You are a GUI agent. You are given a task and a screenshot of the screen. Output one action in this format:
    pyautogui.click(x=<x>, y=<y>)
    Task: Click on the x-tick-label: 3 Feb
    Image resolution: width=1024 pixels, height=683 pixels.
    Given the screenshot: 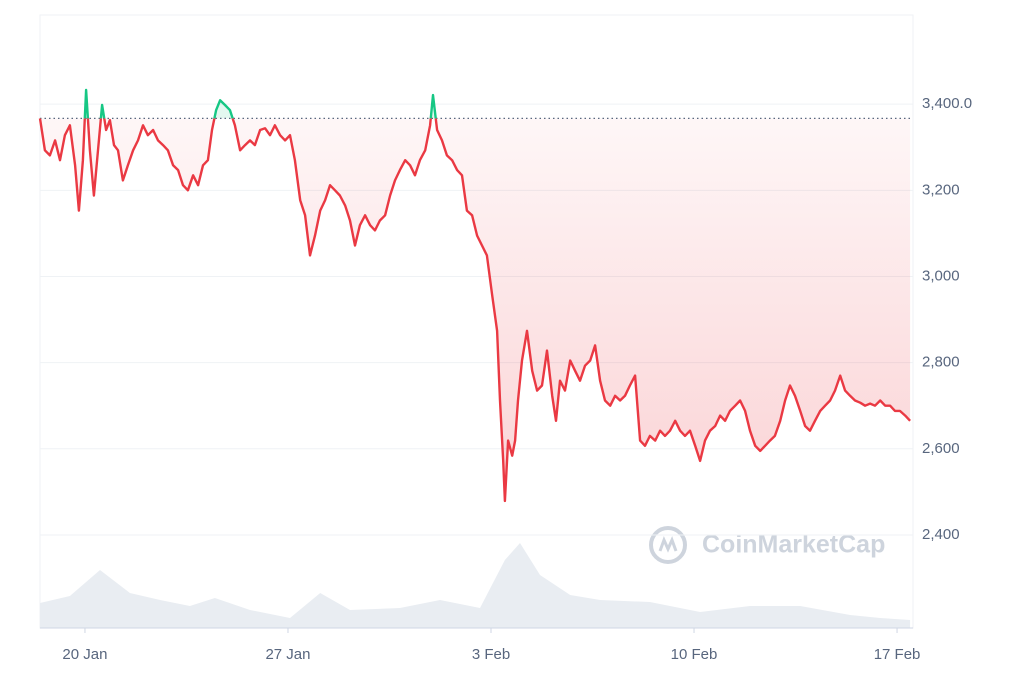 What is the action you would take?
    pyautogui.click(x=491, y=654)
    